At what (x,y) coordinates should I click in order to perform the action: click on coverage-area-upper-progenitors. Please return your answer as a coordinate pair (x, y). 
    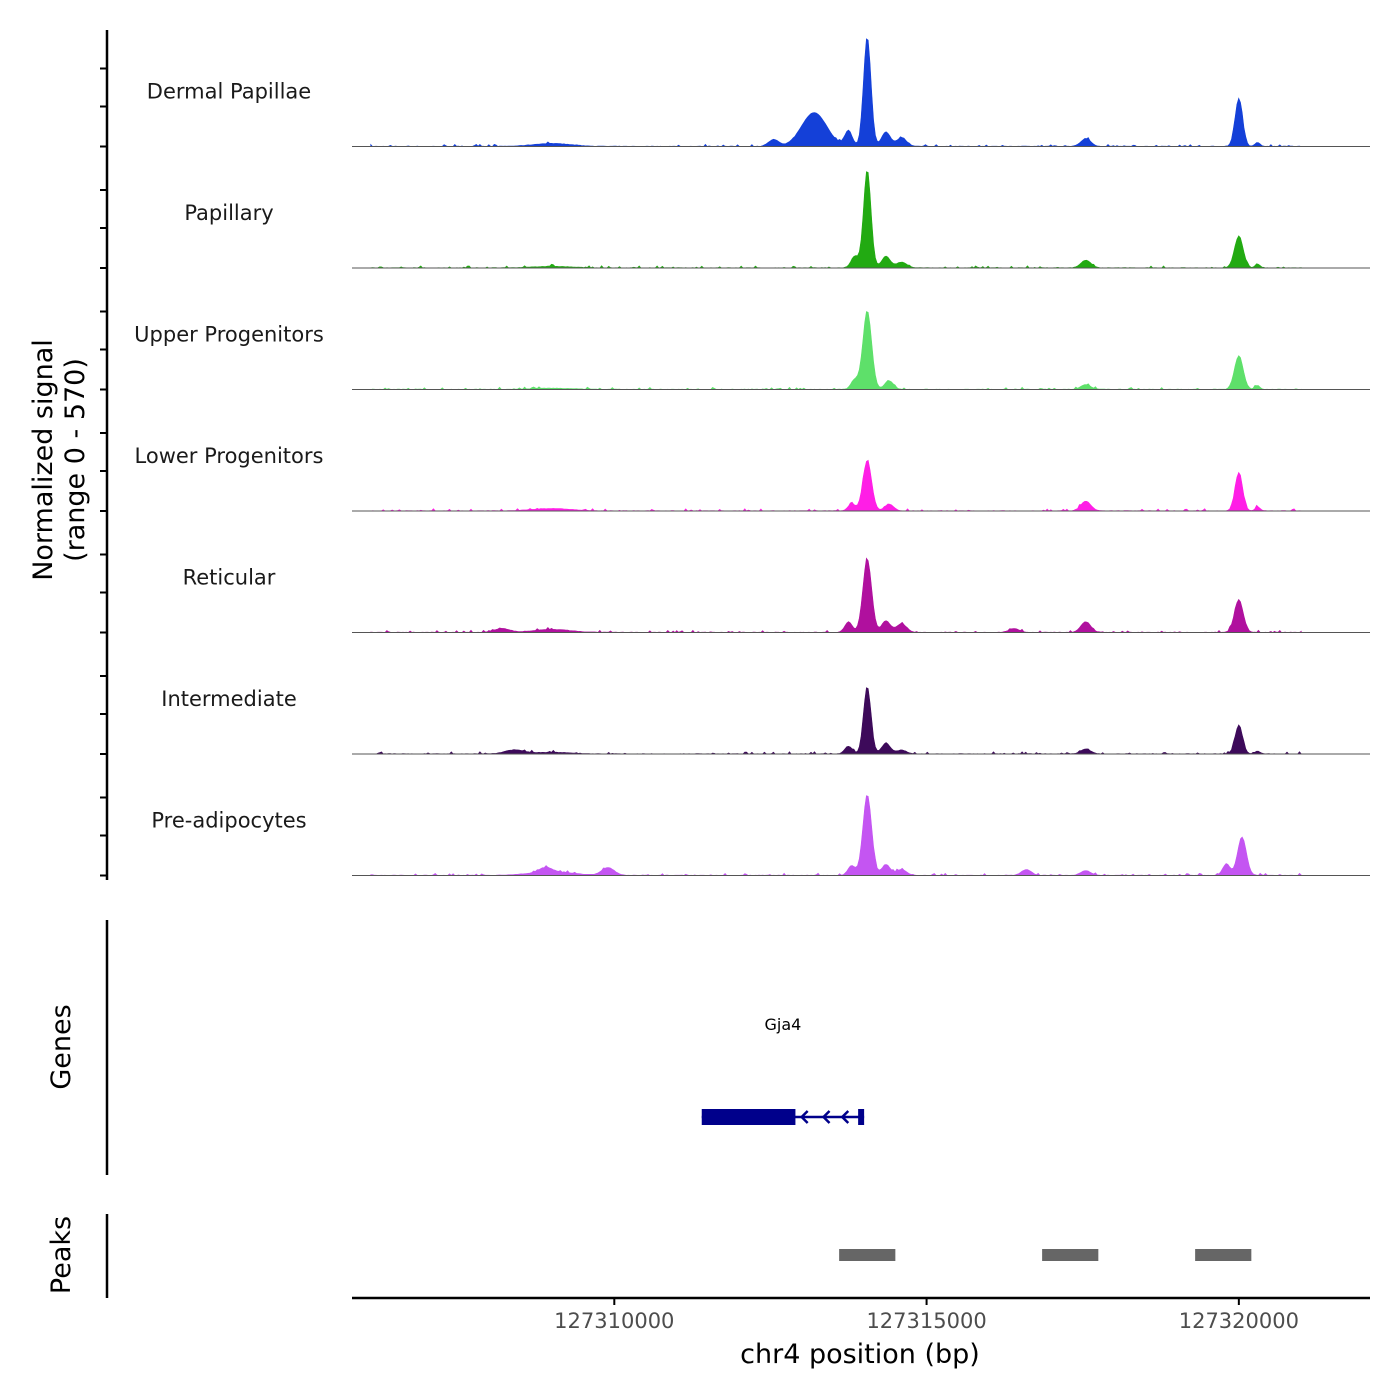
    Looking at the image, I should click on (836, 350).